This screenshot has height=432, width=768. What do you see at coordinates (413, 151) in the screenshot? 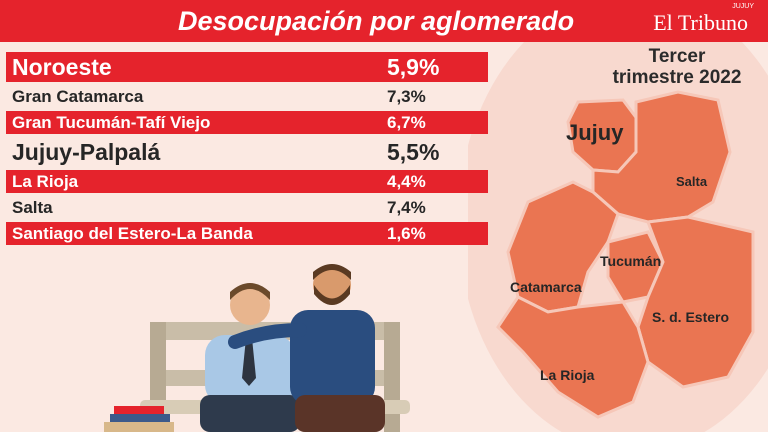
I see `row-value: 5,5%` at bounding box center [413, 151].